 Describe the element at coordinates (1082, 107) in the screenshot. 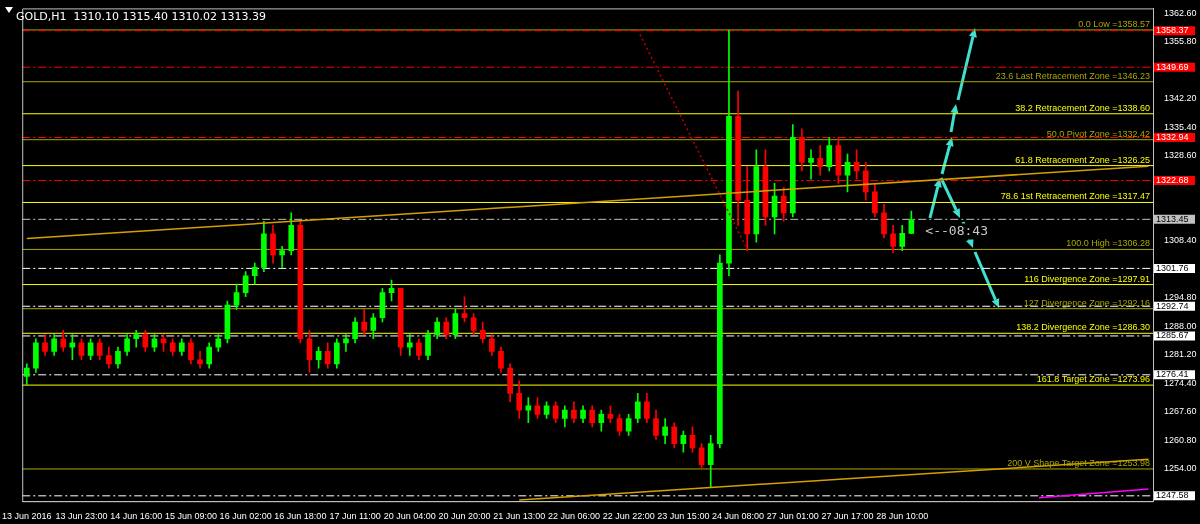

I see `ref-line-label: 38.2 Retracement Zone =1338.60` at that location.